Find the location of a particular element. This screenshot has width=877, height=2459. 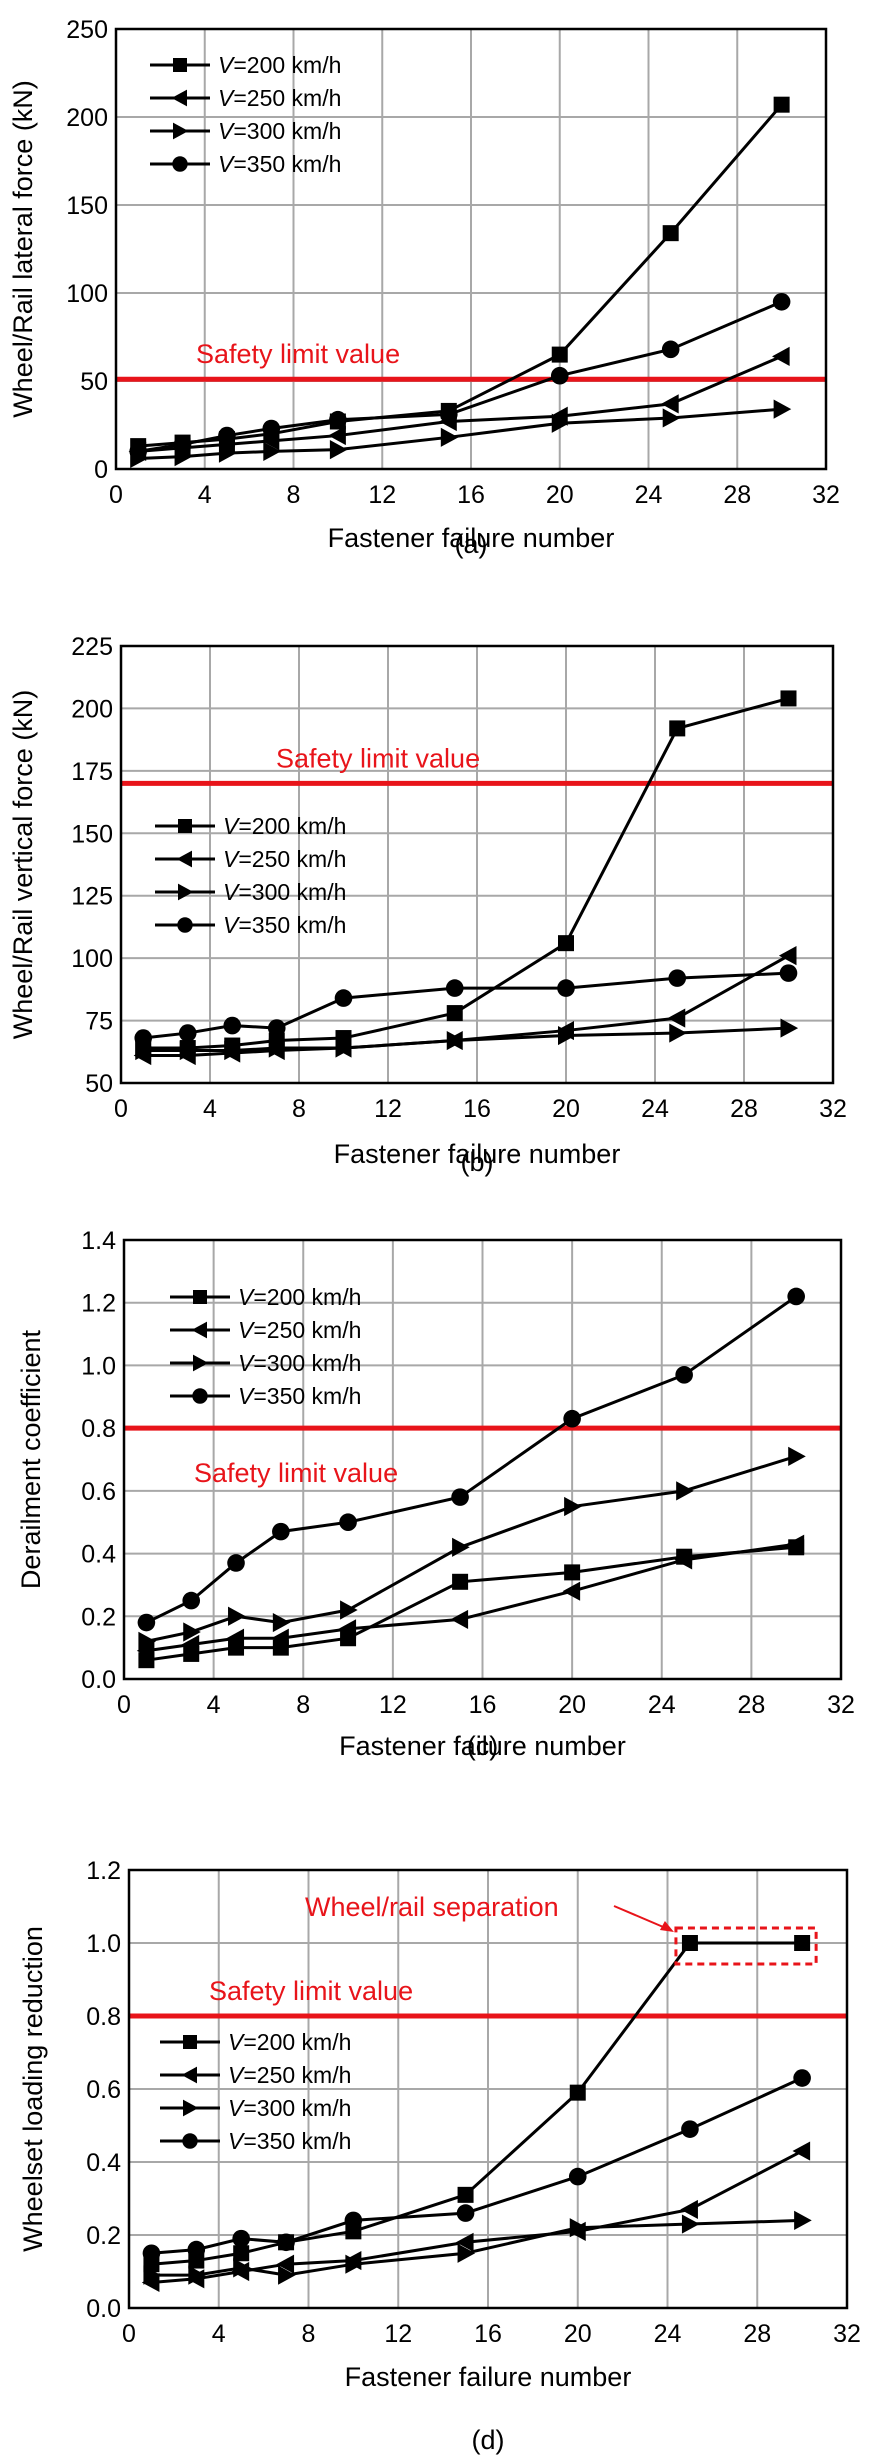

series-350-km-h is located at coordinates (471, 1459).